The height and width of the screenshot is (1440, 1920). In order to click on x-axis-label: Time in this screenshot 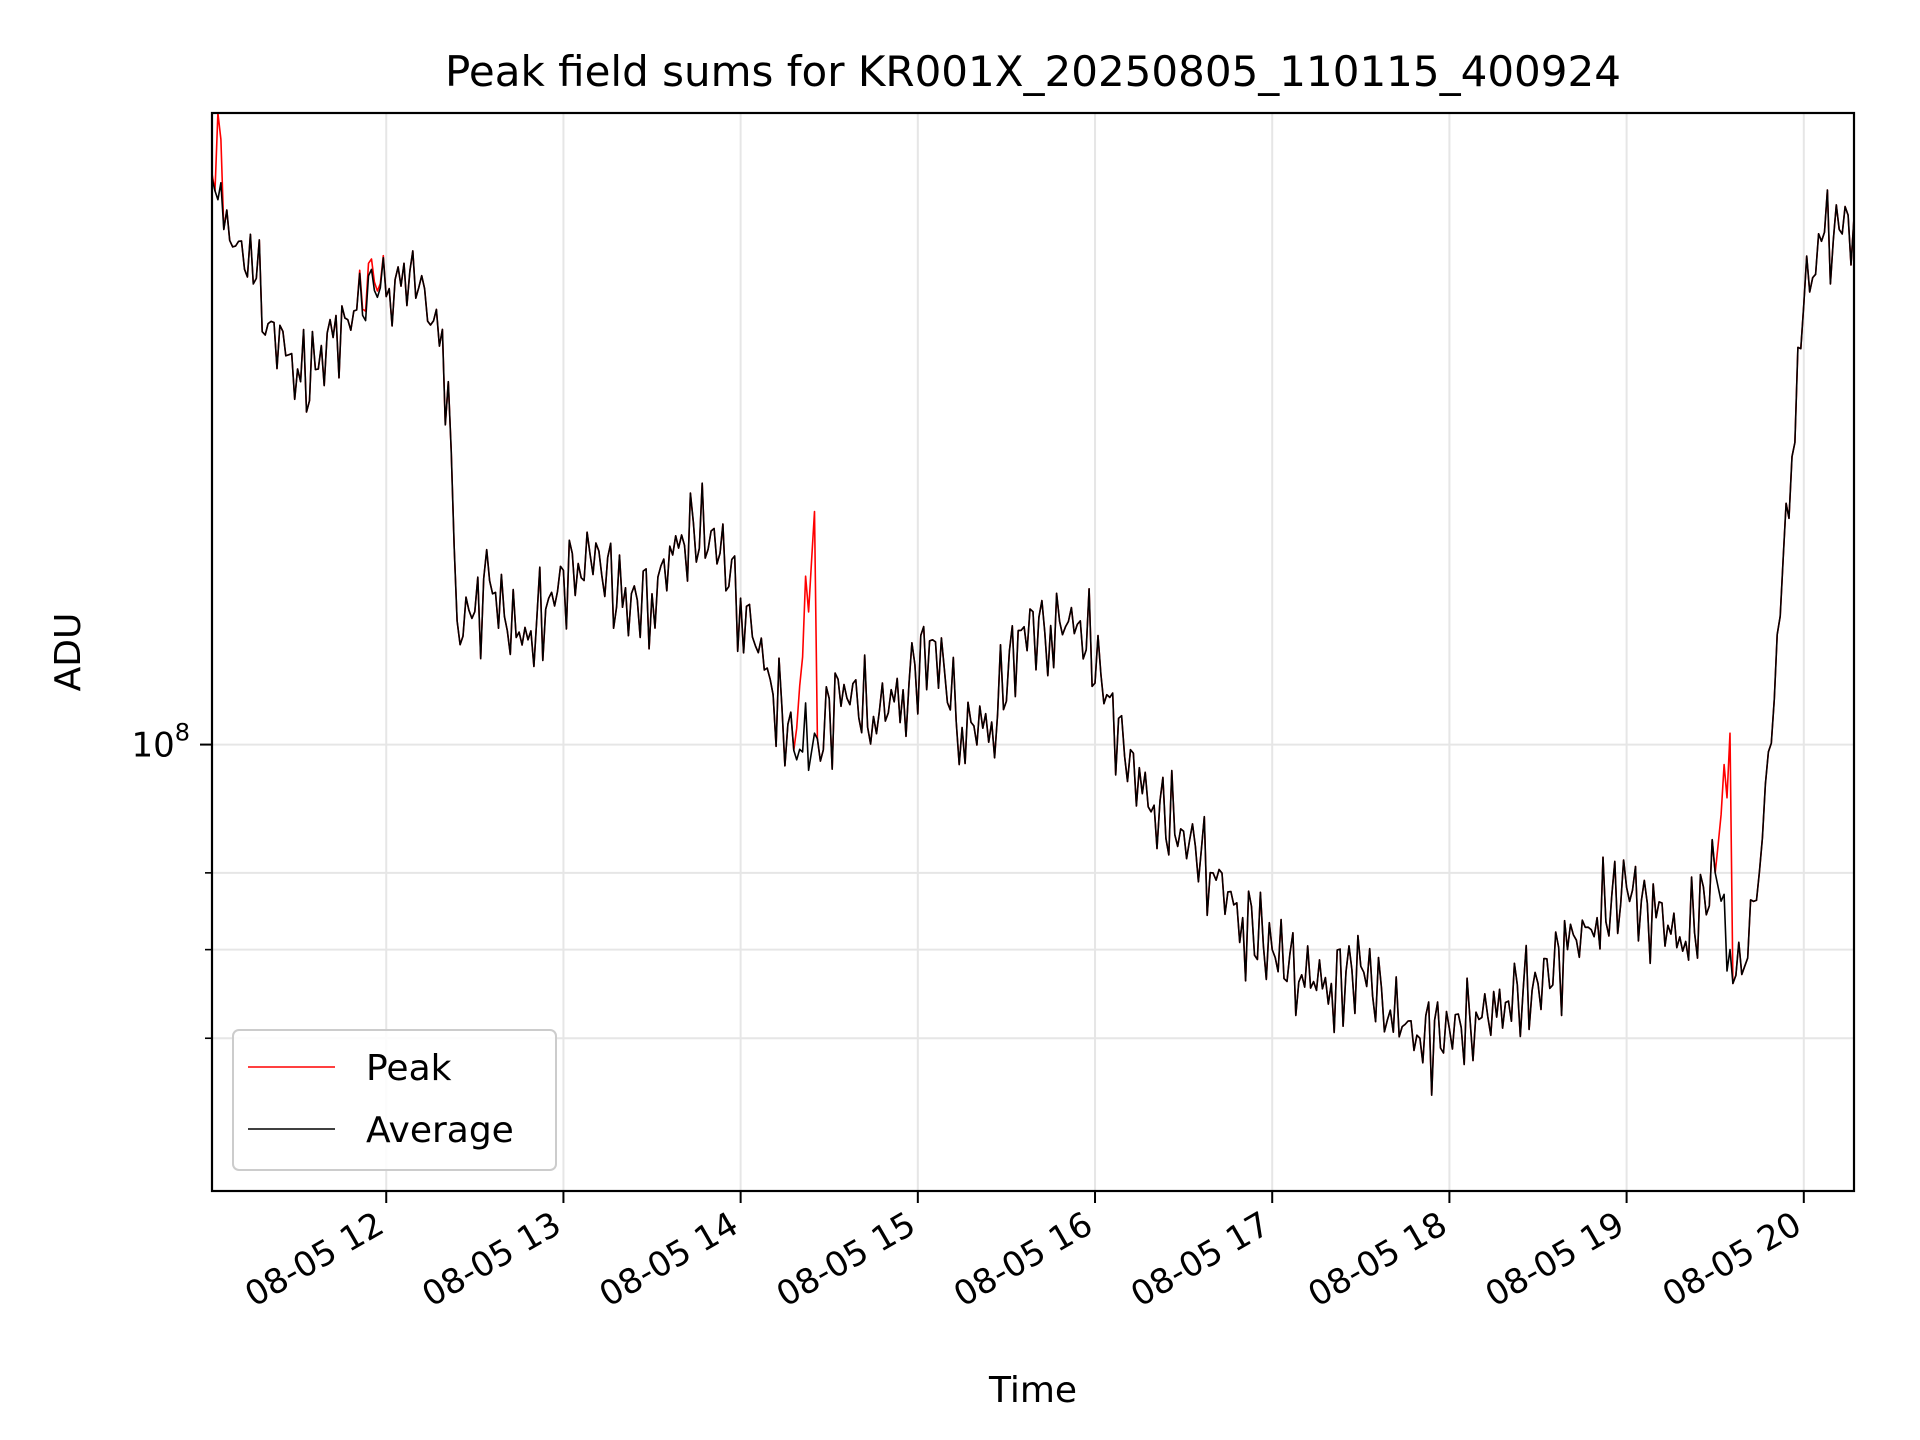, I will do `click(1032, 1390)`.